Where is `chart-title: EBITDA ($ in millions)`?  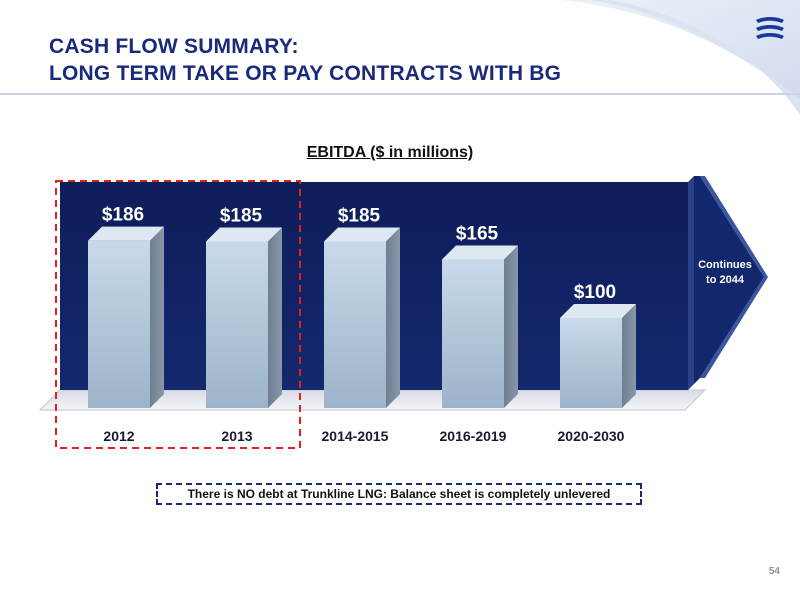
chart-title: EBITDA ($ in millions) is located at coordinates (390, 152).